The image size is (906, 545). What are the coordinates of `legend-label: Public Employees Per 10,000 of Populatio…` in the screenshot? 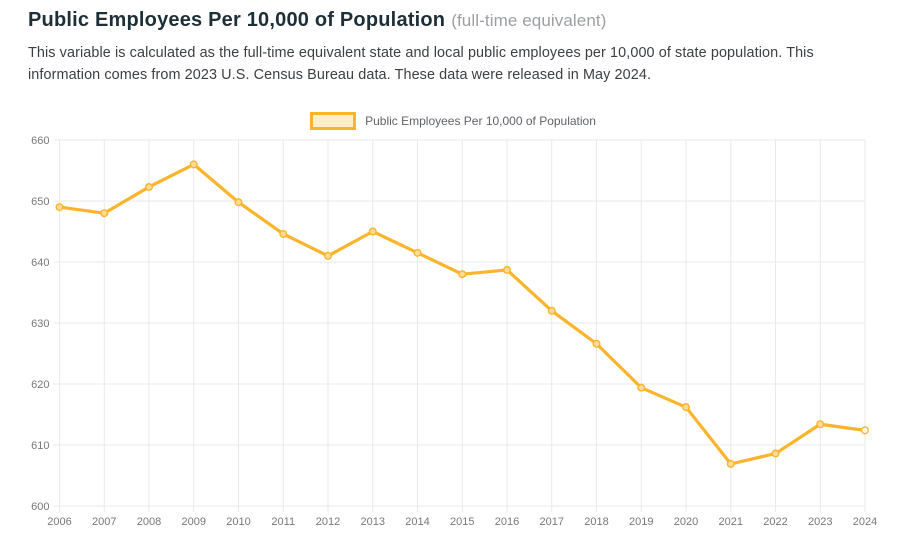 It's located at (480, 120).